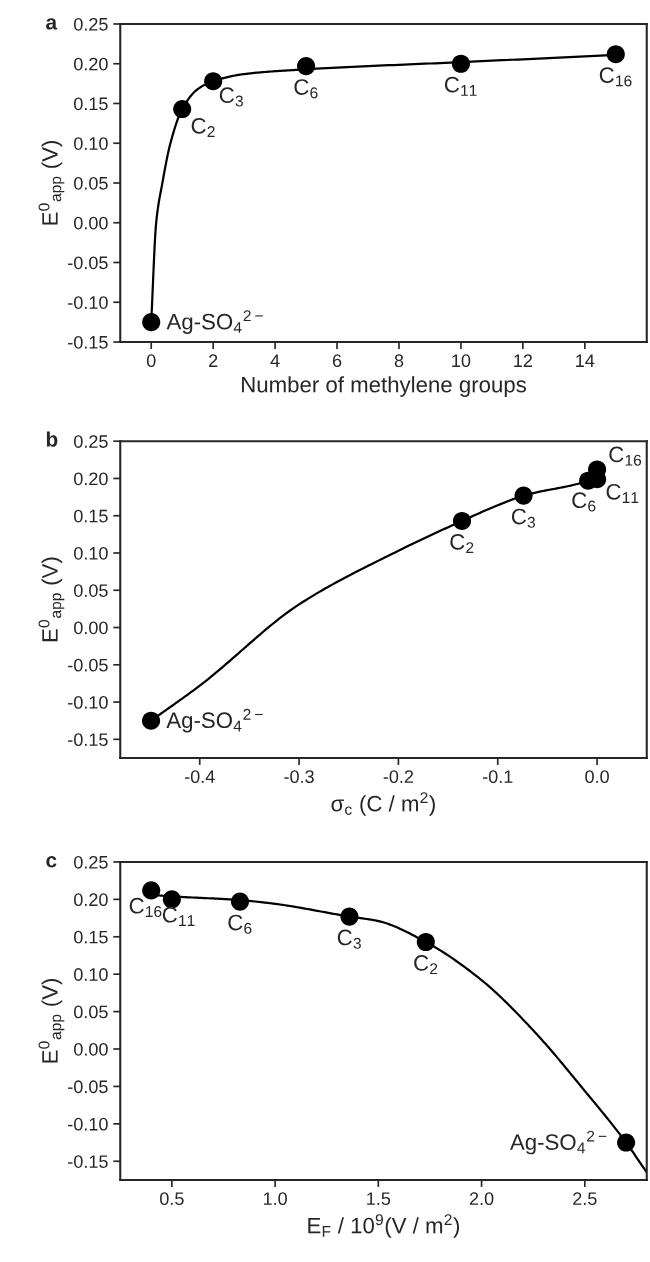  What do you see at coordinates (398, 777) in the screenshot?
I see `x-tick-label: -0.2` at bounding box center [398, 777].